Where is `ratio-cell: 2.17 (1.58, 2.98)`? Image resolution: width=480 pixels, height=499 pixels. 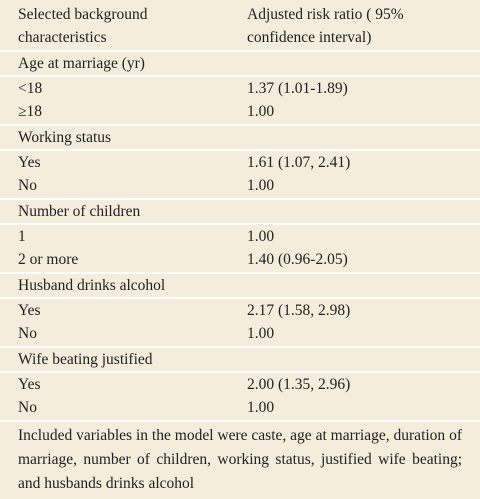
ratio-cell: 2.17 (1.58, 2.98) is located at coordinates (299, 310).